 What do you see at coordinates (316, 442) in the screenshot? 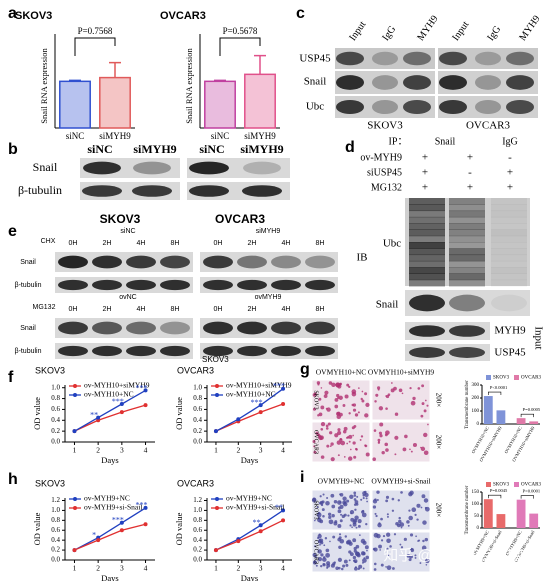
I see `label: OVCAR3` at bounding box center [316, 442].